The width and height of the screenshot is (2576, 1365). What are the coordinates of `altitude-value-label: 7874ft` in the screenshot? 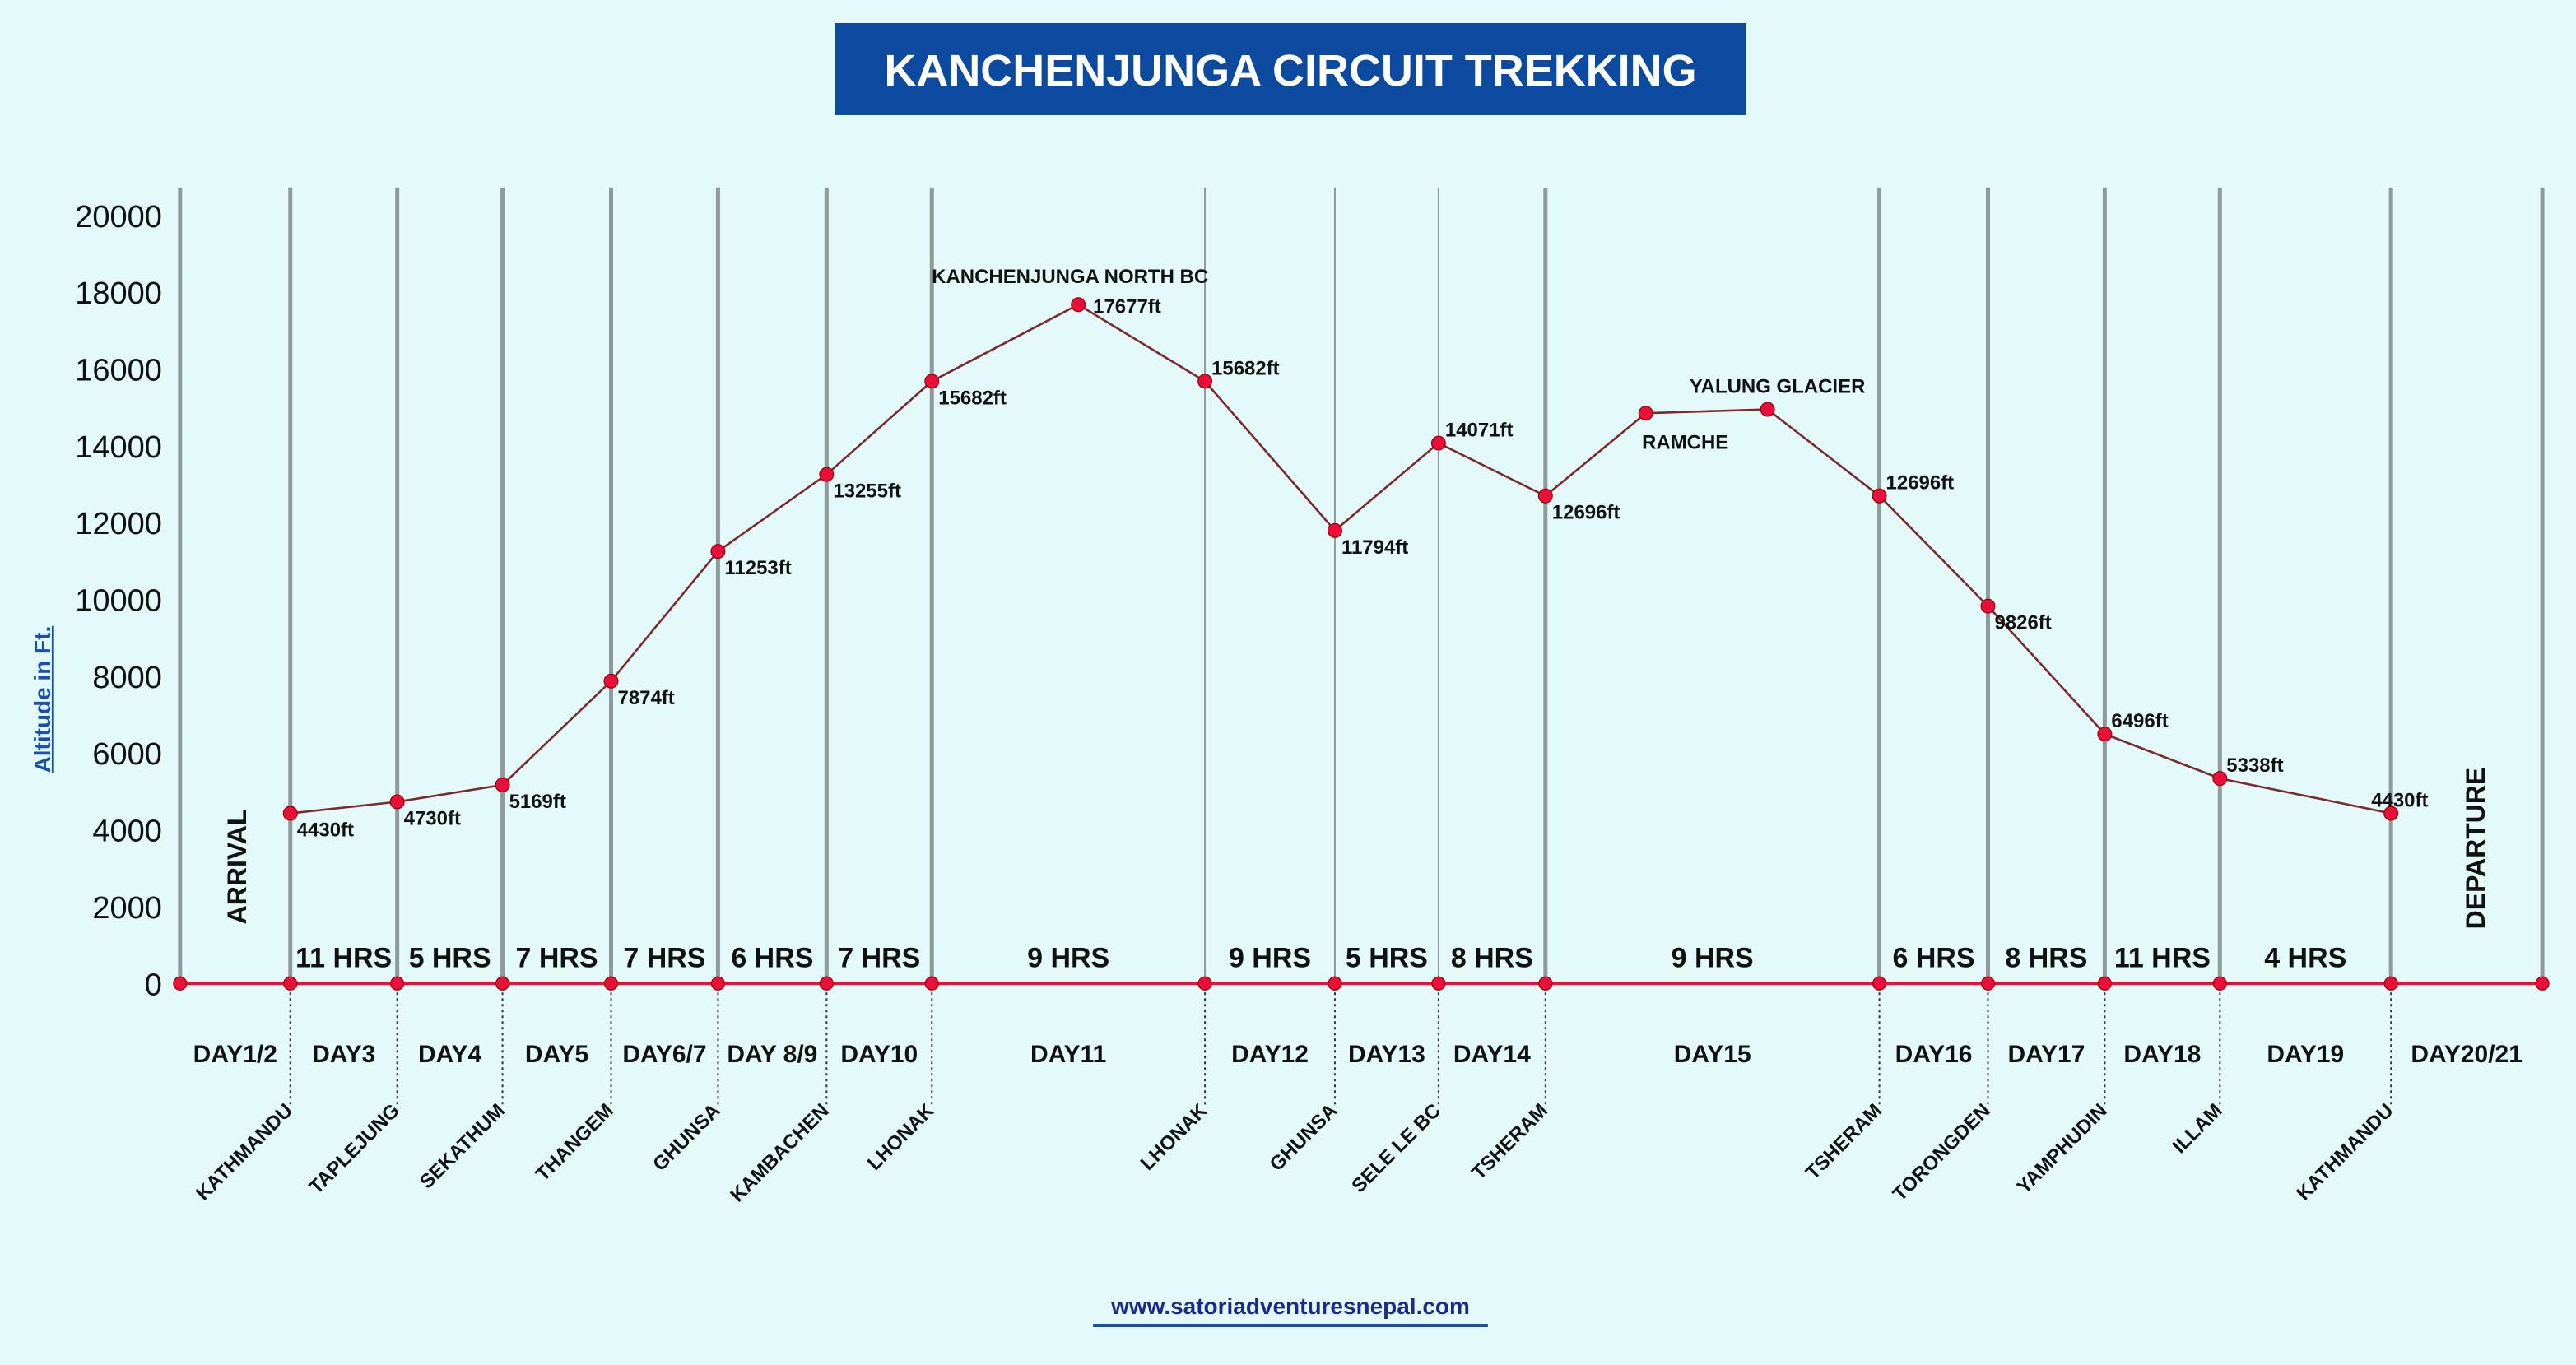 It's located at (645, 698).